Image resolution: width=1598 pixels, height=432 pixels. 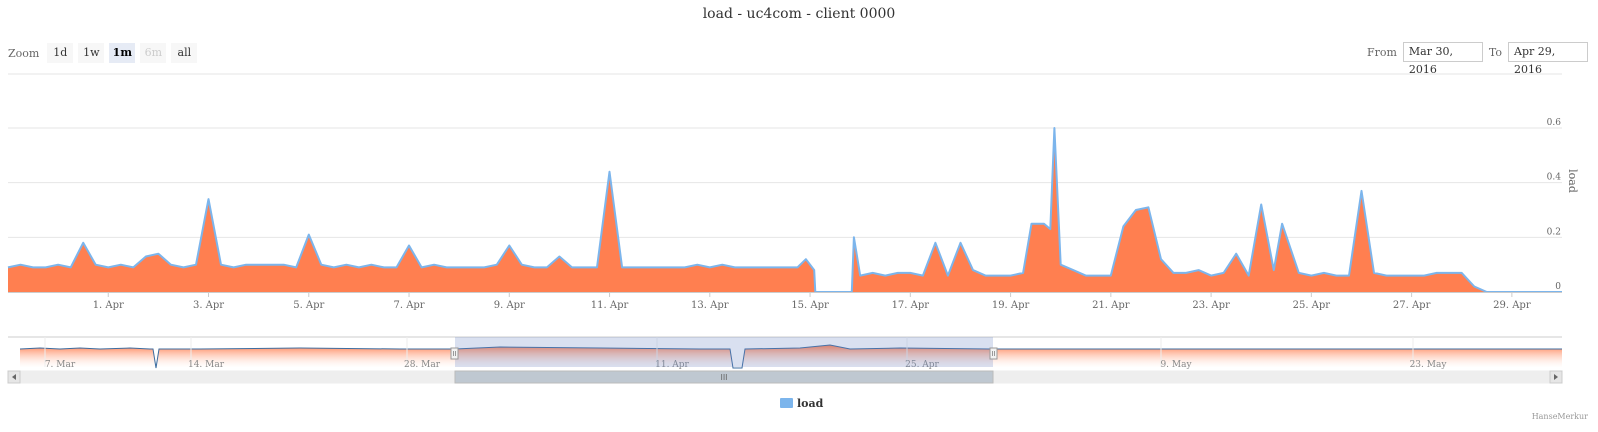 What do you see at coordinates (1176, 365) in the screenshot?
I see `navigator-tick-label: 9. May` at bounding box center [1176, 365].